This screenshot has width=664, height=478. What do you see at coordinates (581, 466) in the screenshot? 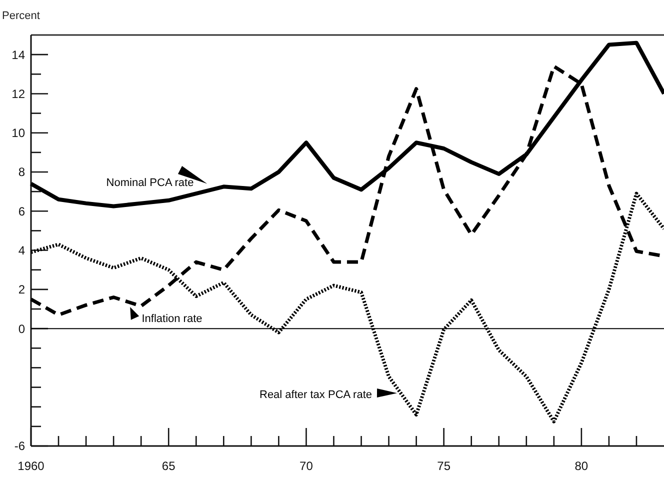
I see `x-tick-label: 80` at bounding box center [581, 466].